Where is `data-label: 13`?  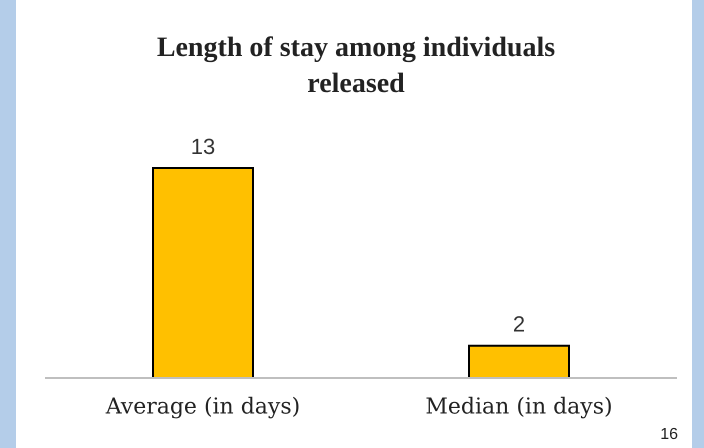
data-label: 13 is located at coordinates (203, 146).